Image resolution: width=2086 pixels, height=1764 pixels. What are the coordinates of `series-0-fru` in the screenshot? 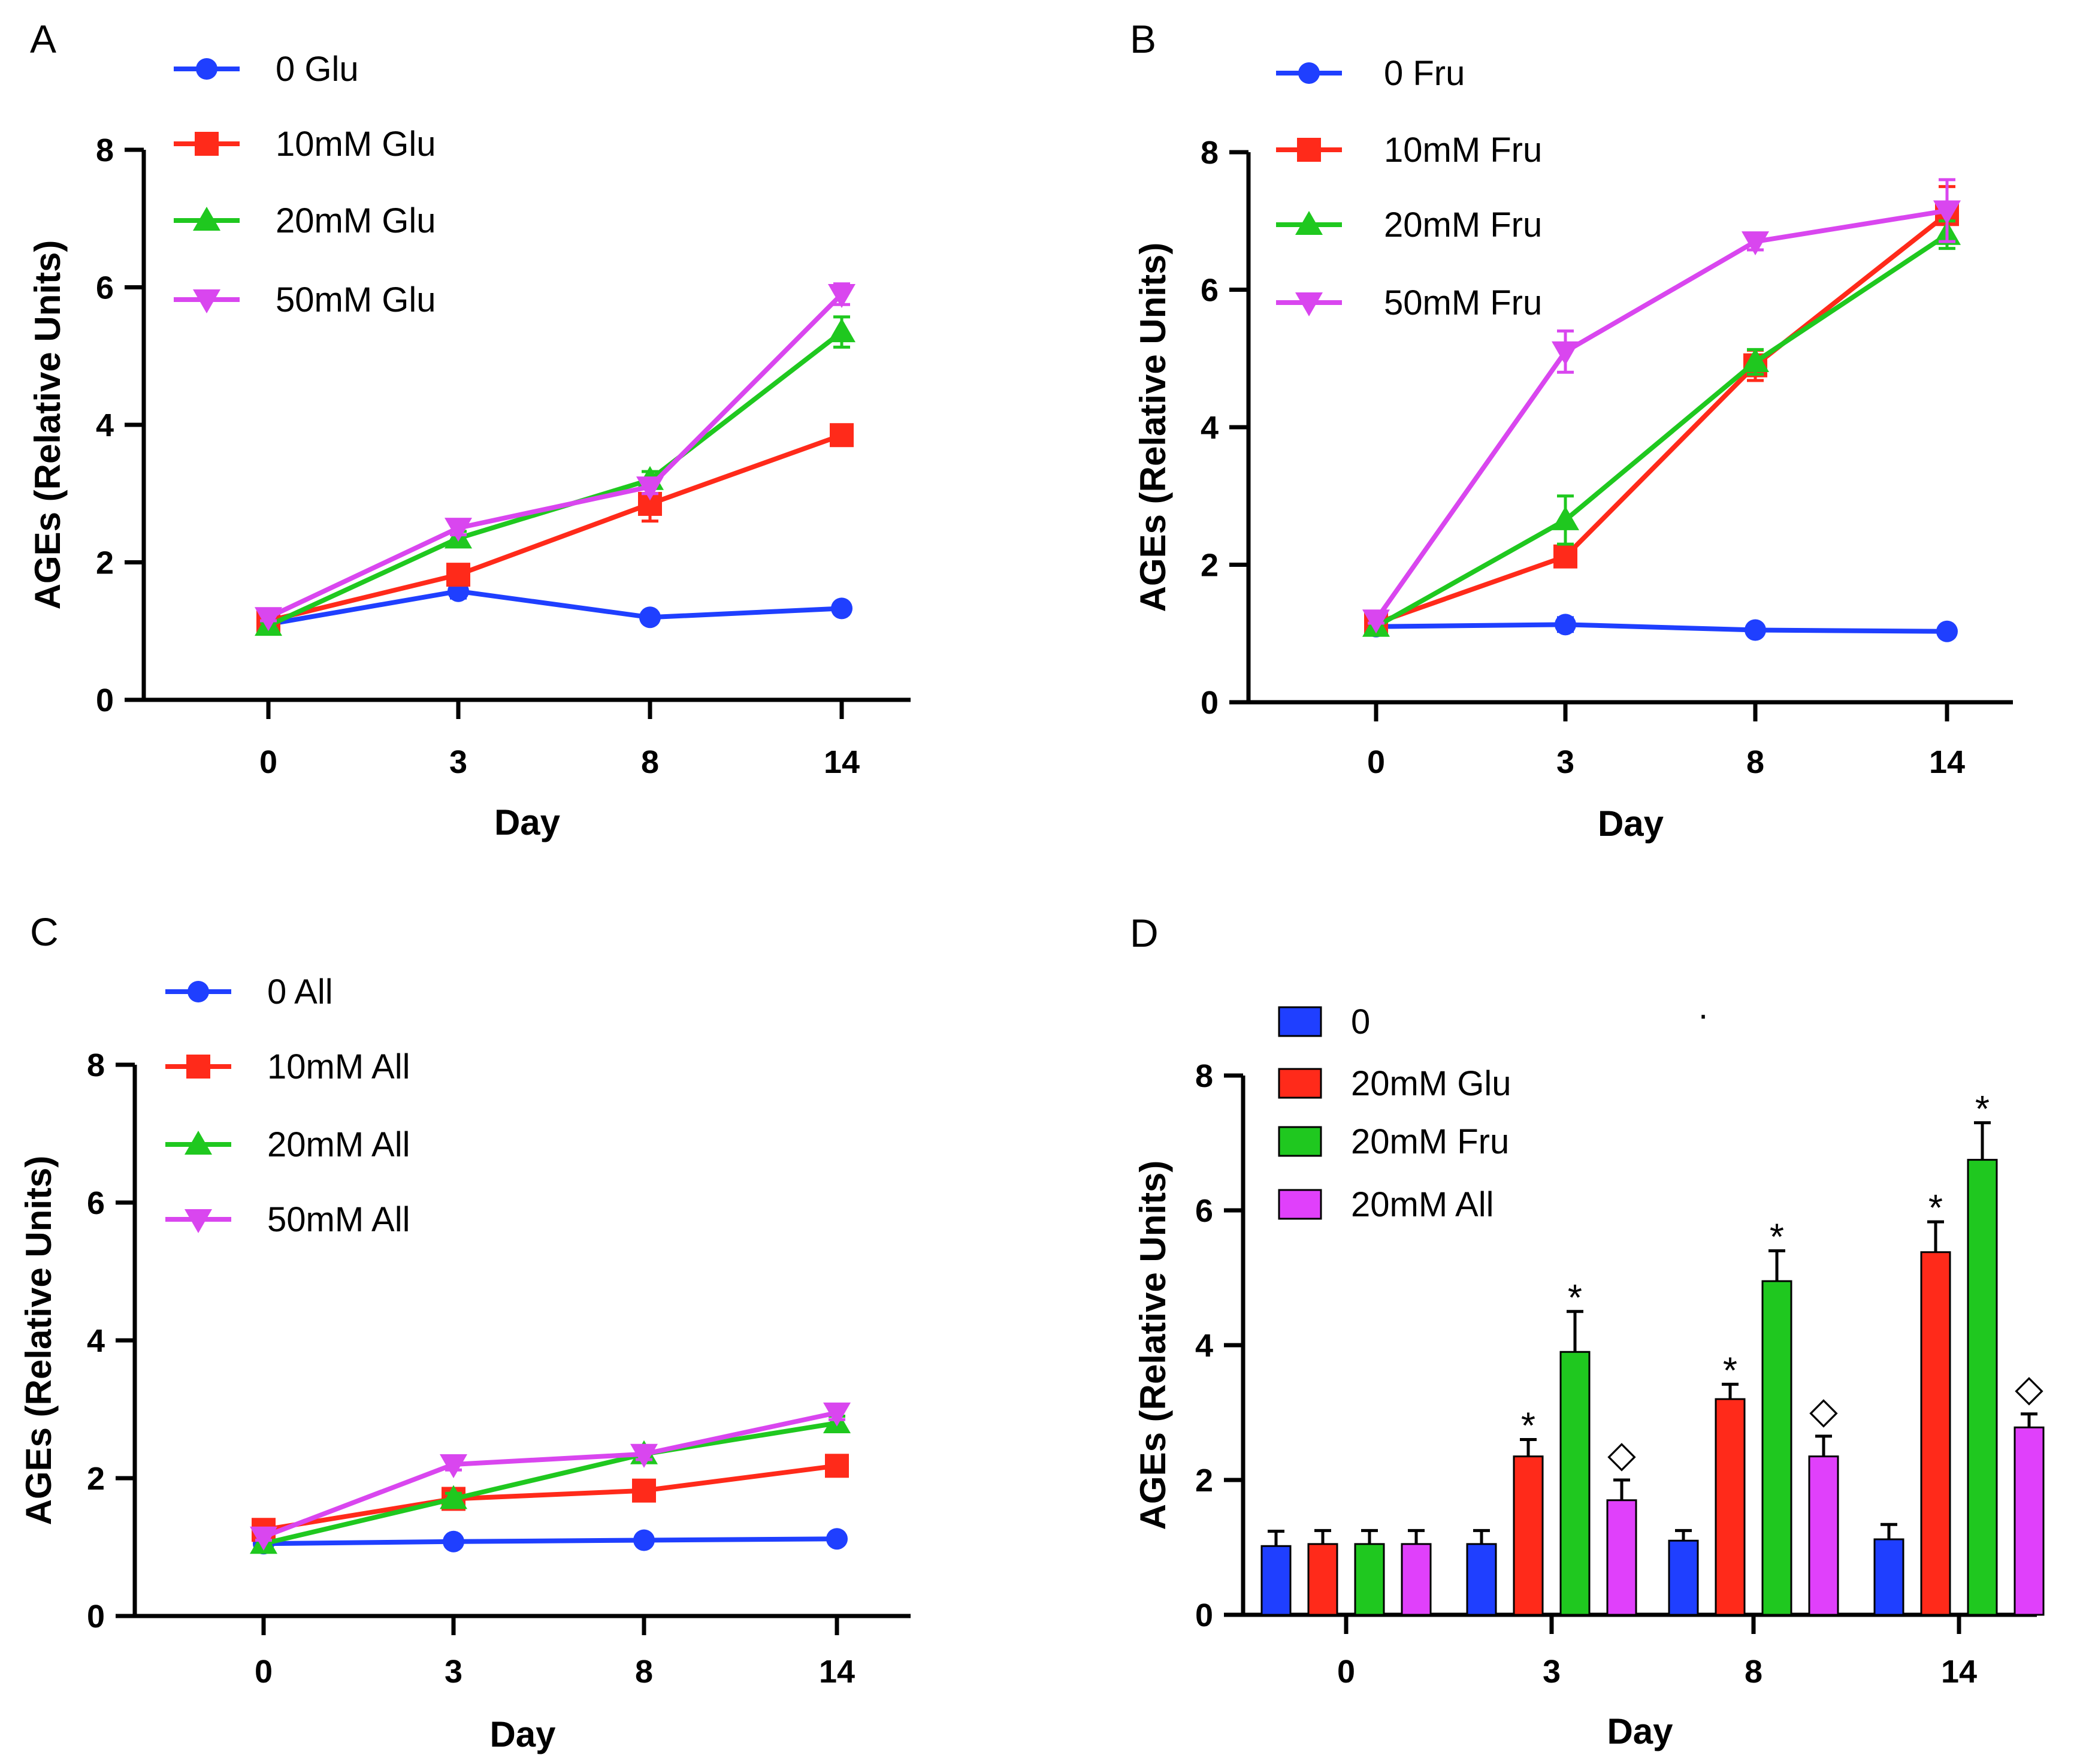 It's located at (1661, 628).